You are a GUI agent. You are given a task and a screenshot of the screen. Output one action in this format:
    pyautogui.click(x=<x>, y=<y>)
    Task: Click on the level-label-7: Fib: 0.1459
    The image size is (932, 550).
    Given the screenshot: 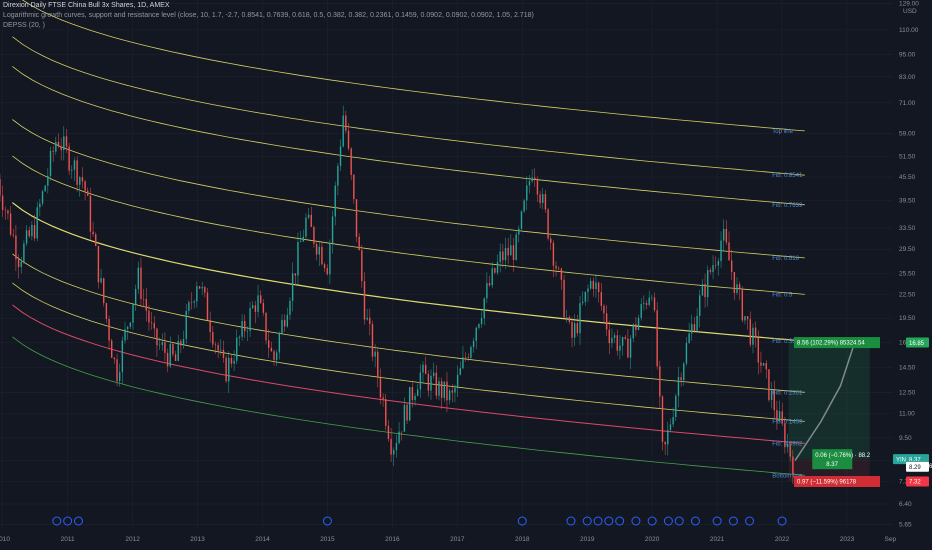 What is the action you would take?
    pyautogui.click(x=787, y=422)
    